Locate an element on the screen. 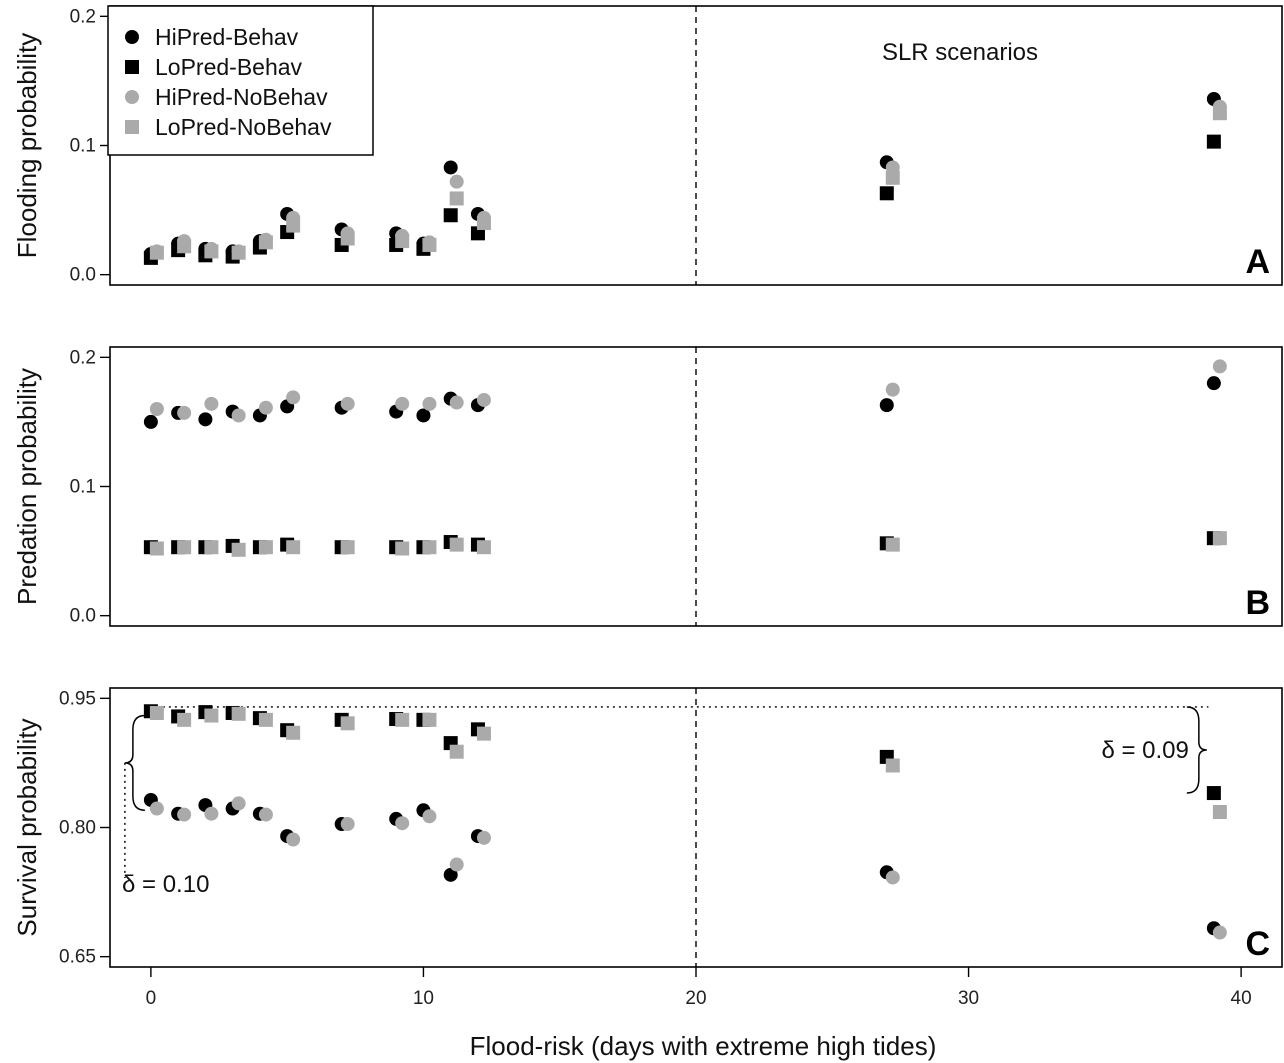  y-axis-title: Survival probability is located at coordinates (27, 827).